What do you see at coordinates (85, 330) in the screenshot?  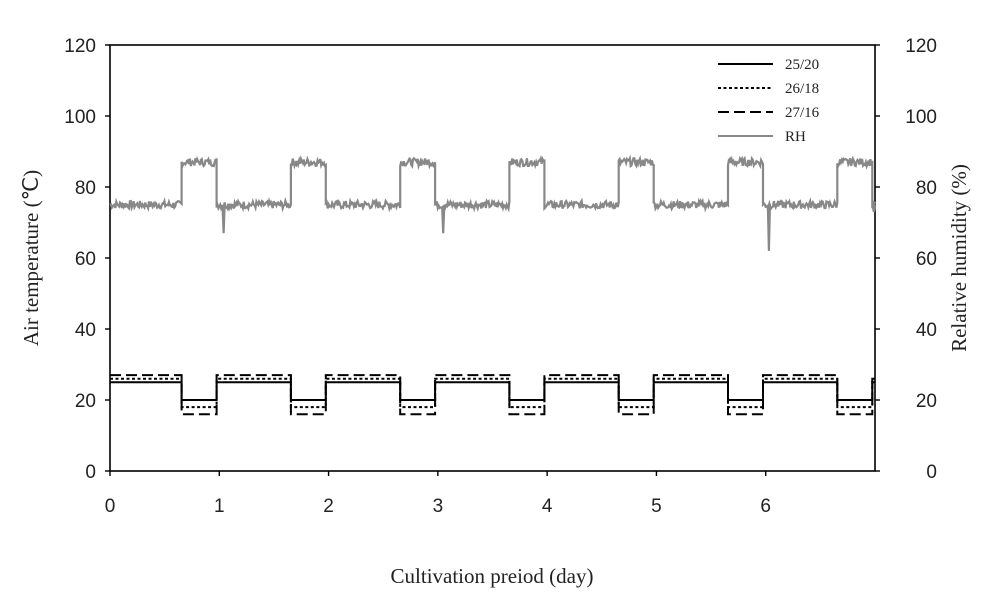 I see `y-tick-label-left: 40` at bounding box center [85, 330].